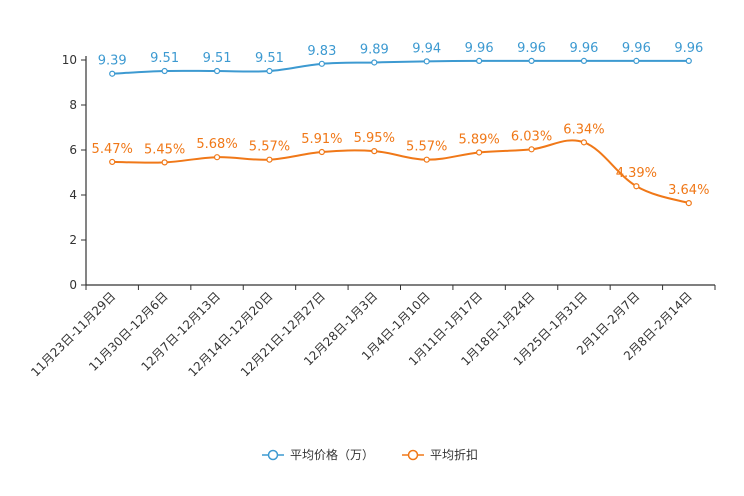  Describe the element at coordinates (321, 139) in the screenshot. I see `data-label: 5.91%` at that location.